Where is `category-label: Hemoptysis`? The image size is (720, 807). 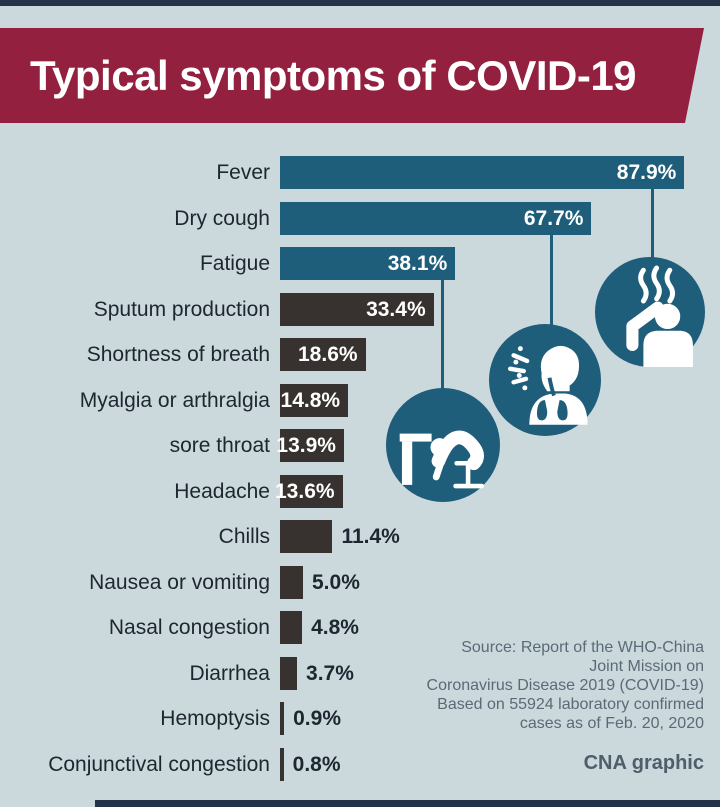
category-label: Hemoptysis is located at coordinates (215, 719).